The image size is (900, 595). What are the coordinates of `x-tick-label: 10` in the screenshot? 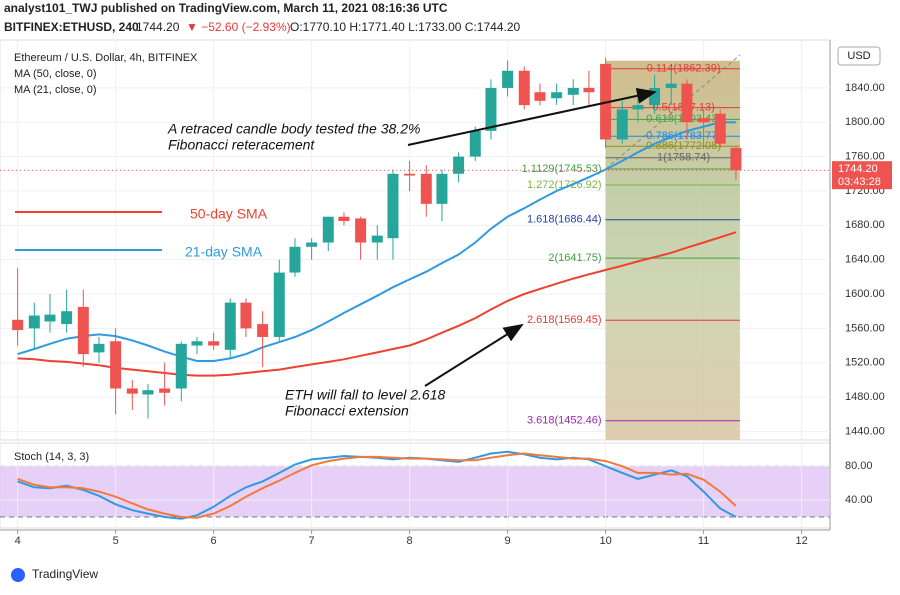 It's located at (605, 541).